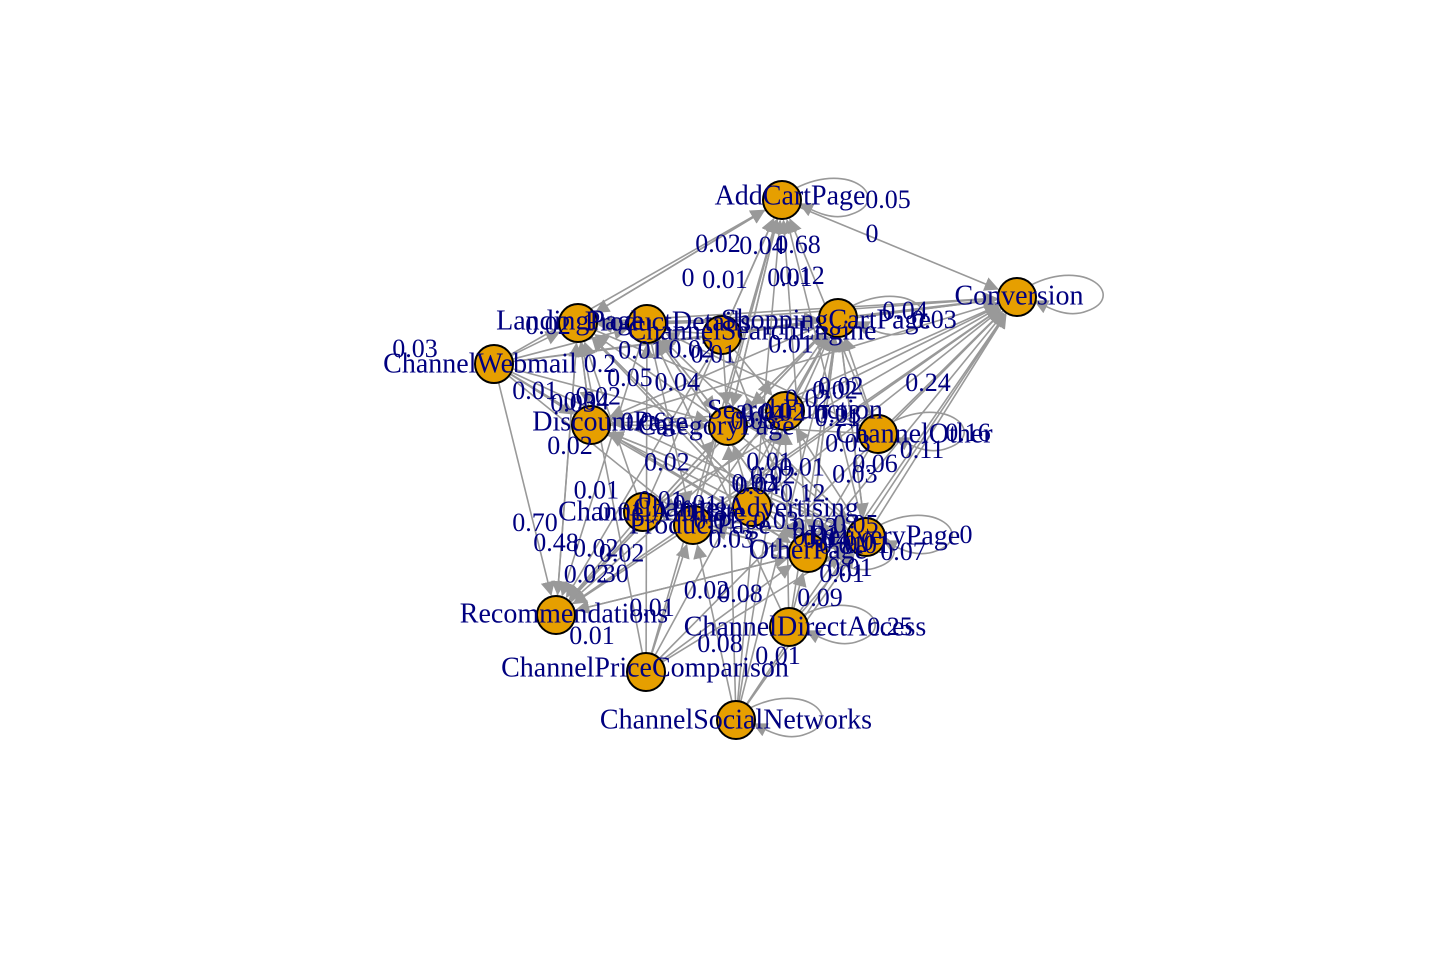 This screenshot has height=960, width=1440. What do you see at coordinates (591, 425) in the screenshot?
I see `node-DiscountPage` at bounding box center [591, 425].